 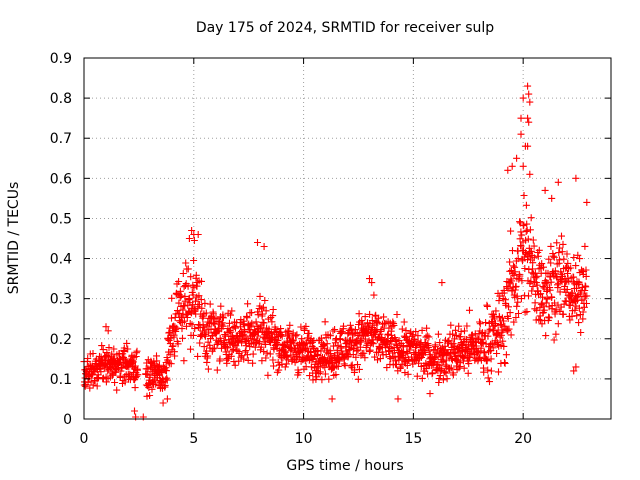 What do you see at coordinates (61, 59) in the screenshot?
I see `y-tick-label: 0.9` at bounding box center [61, 59].